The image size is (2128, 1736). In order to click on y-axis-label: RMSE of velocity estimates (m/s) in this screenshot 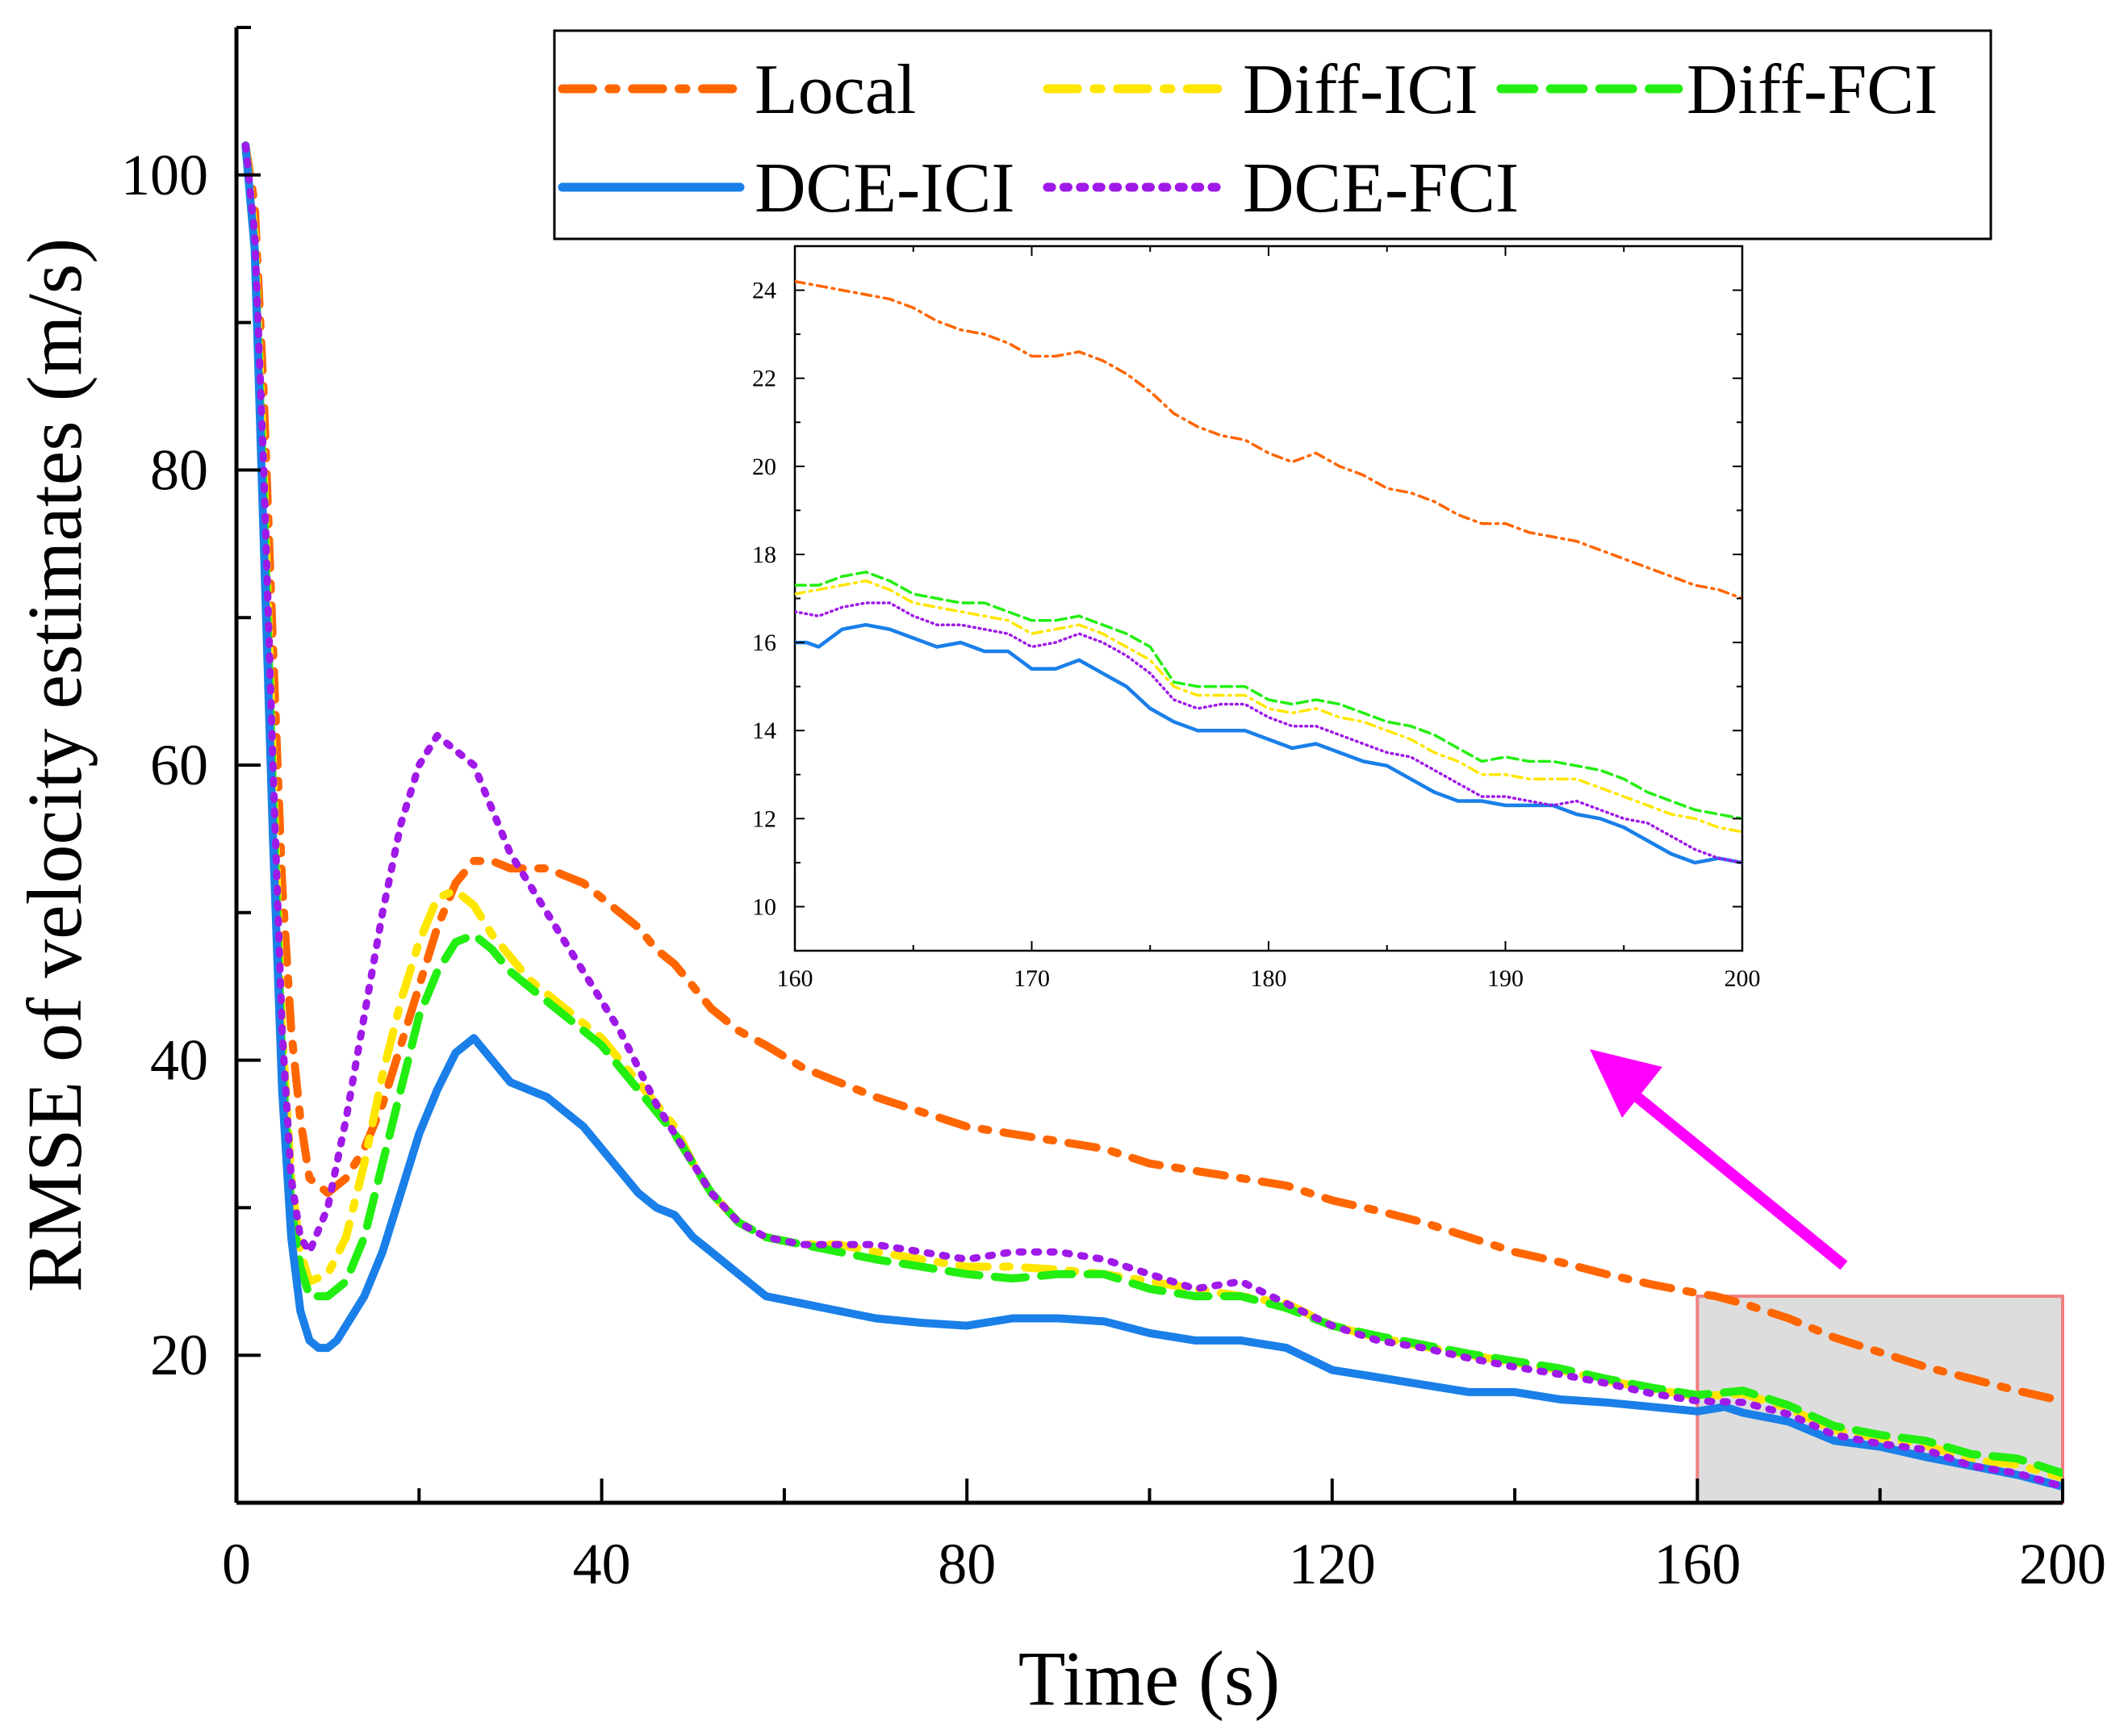, I will do `click(54, 766)`.